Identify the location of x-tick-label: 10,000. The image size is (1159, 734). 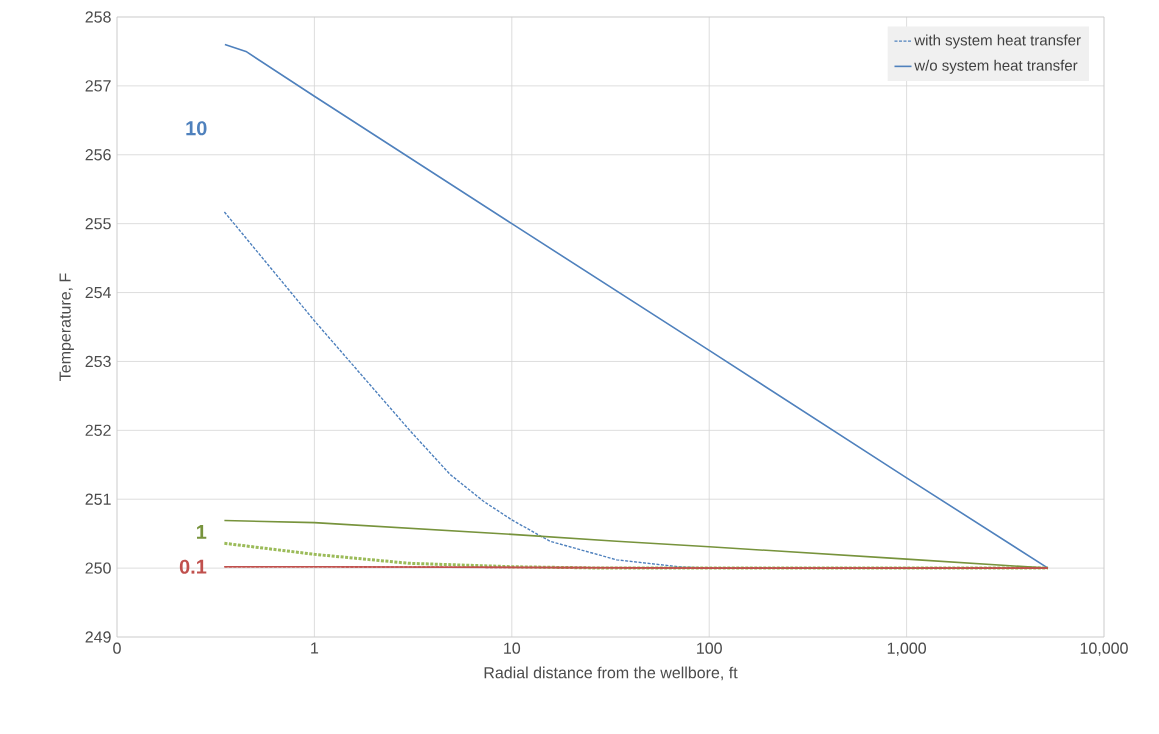
(1104, 649).